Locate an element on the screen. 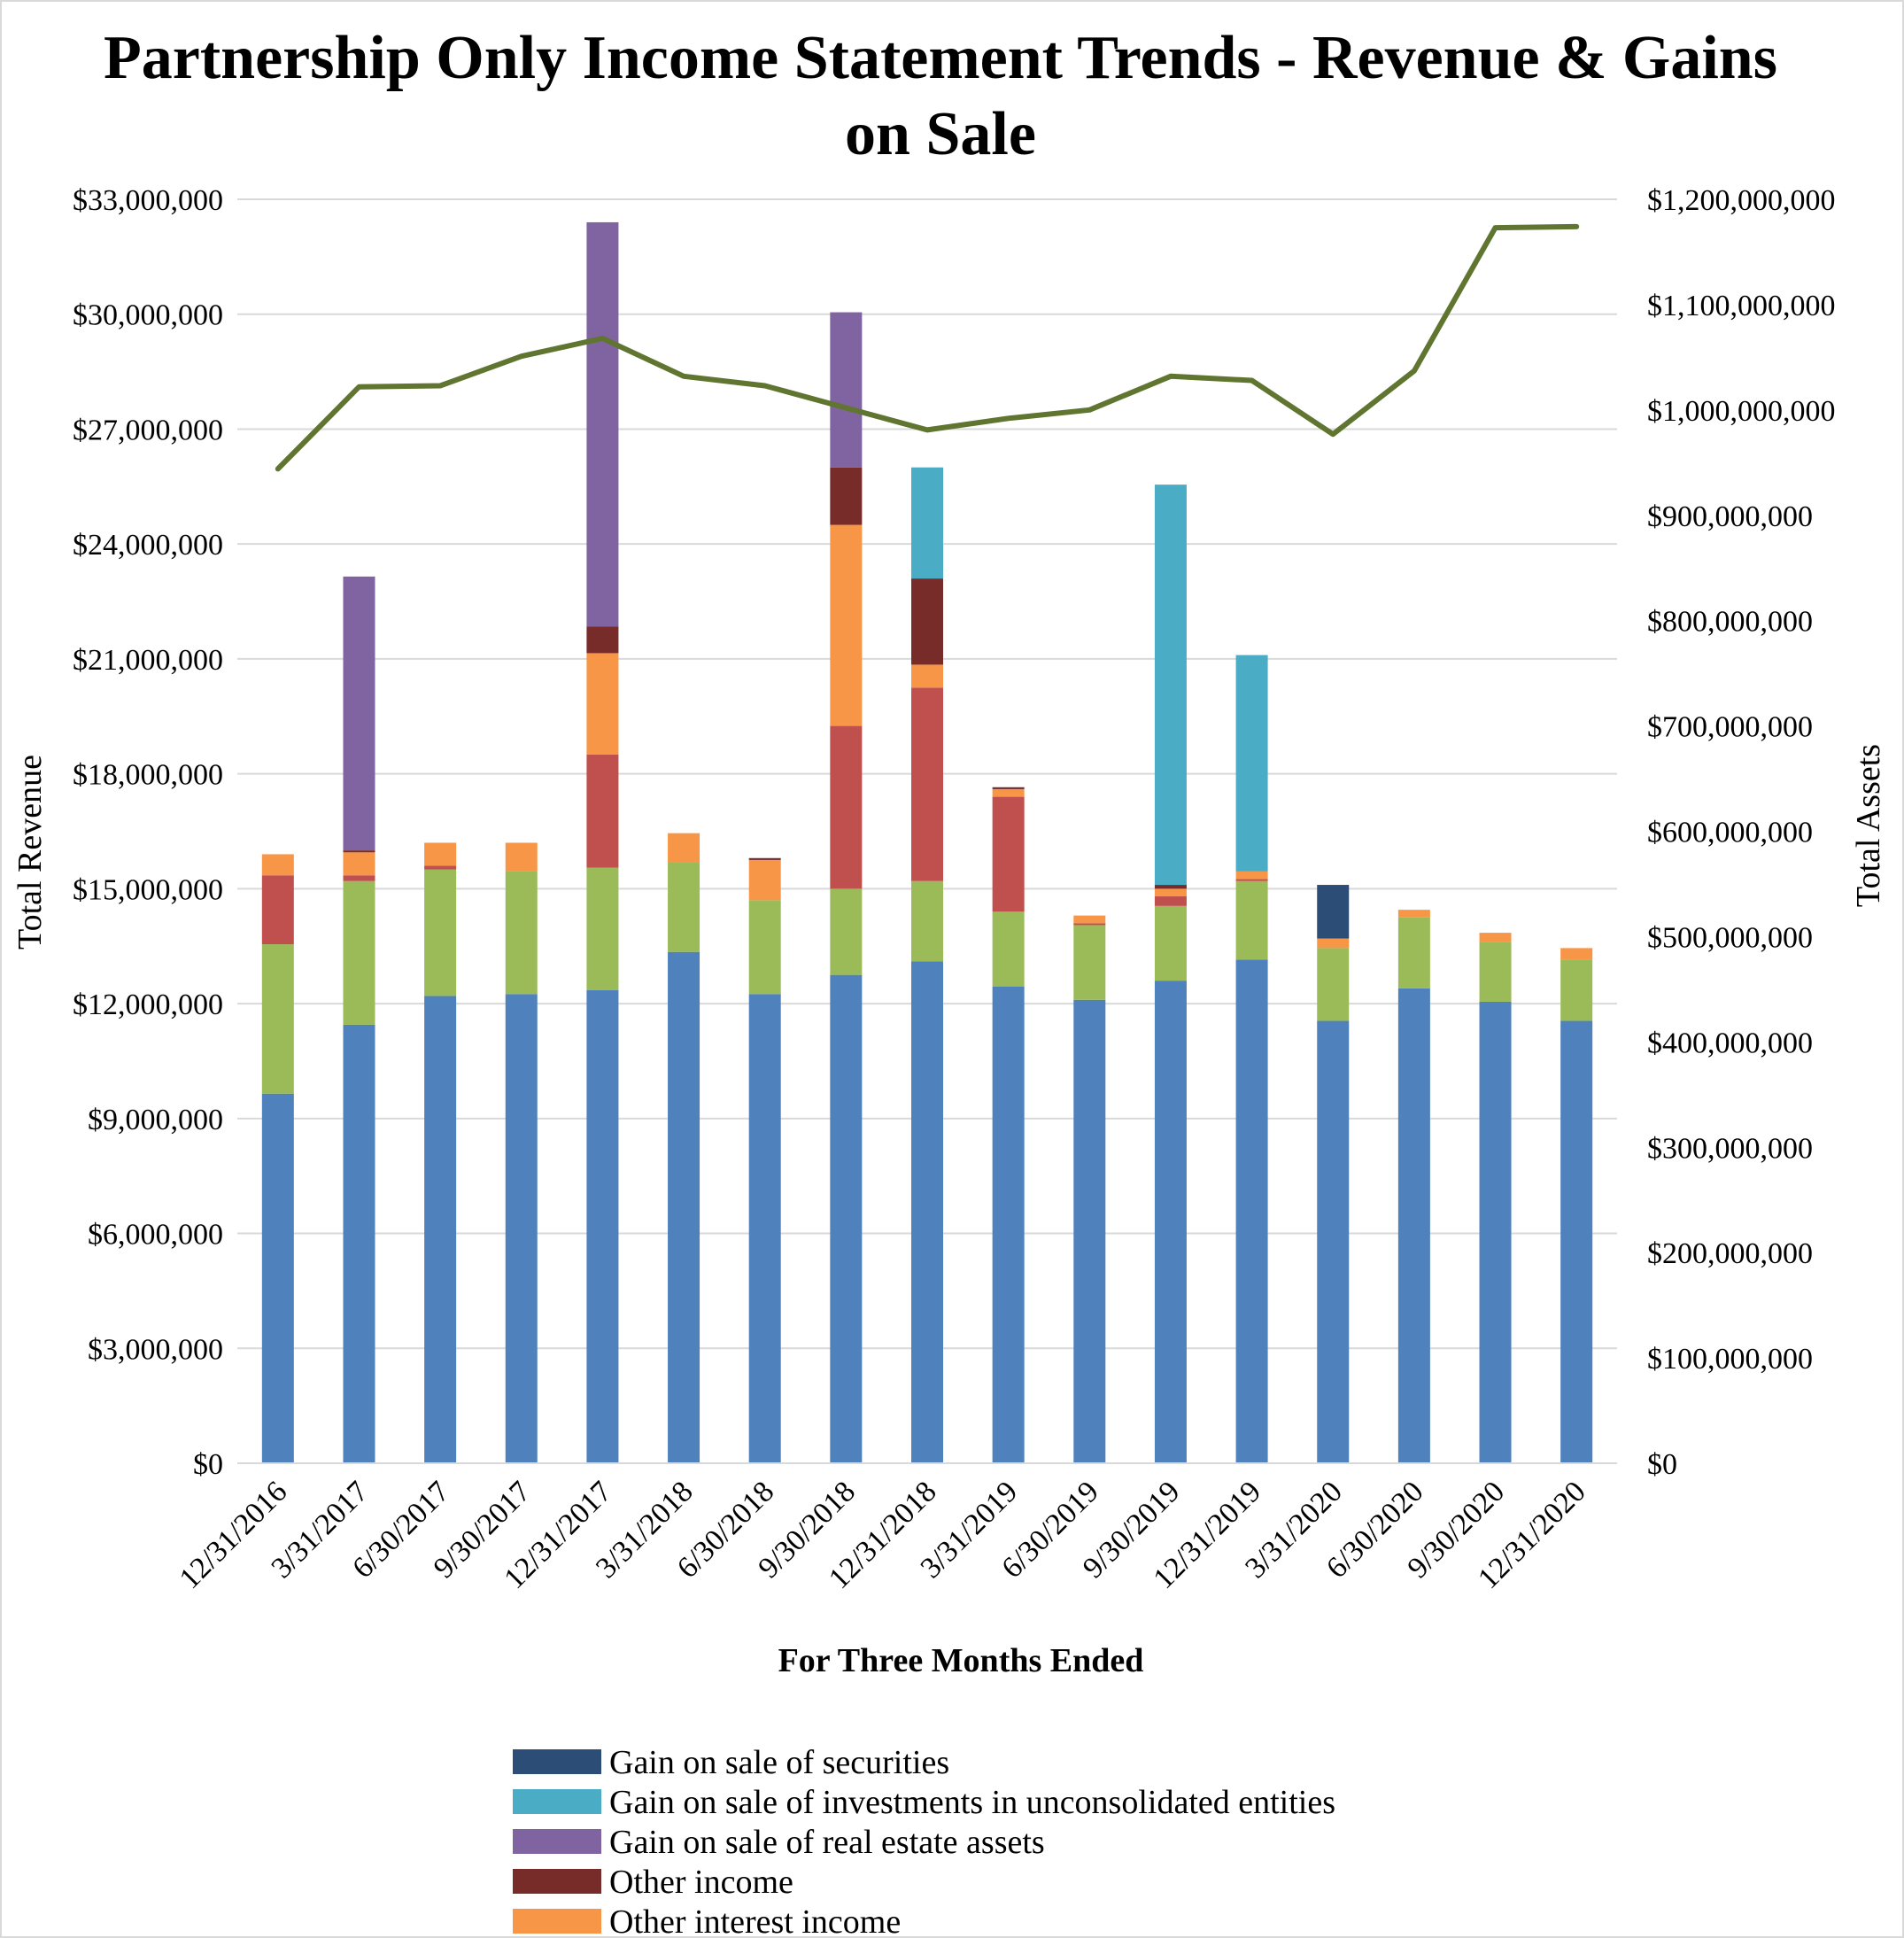 This screenshot has width=1904, height=1938. y2-tick-label: $100,000,000 is located at coordinates (1730, 1359).